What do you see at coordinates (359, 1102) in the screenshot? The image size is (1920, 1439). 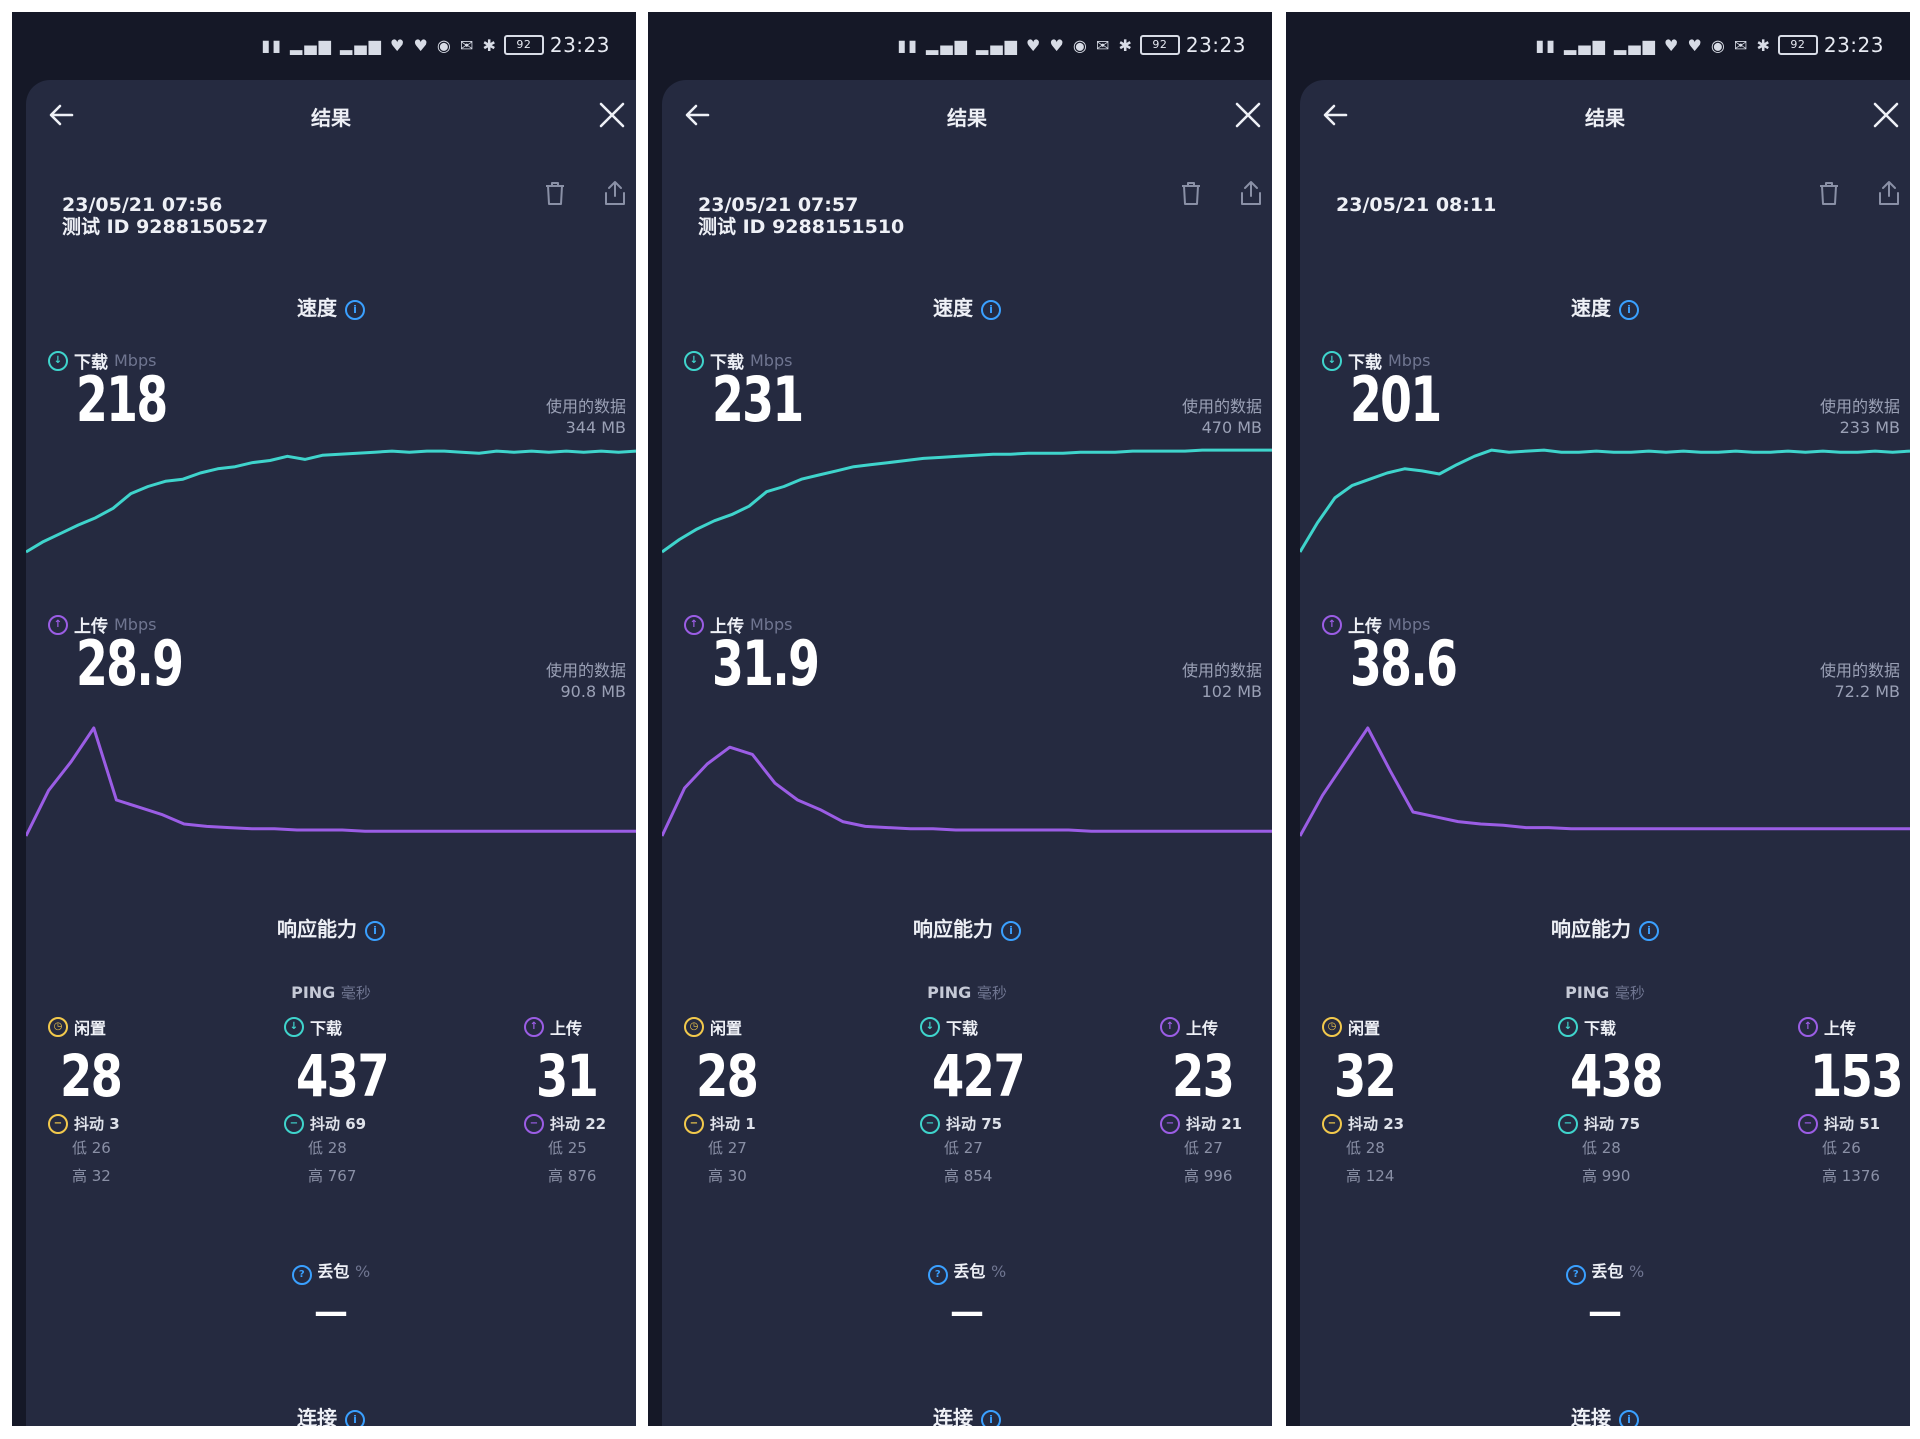 I see `ping-download-column: ↓ 下载 437 − 抖动 69 低 28 高 767` at bounding box center [359, 1102].